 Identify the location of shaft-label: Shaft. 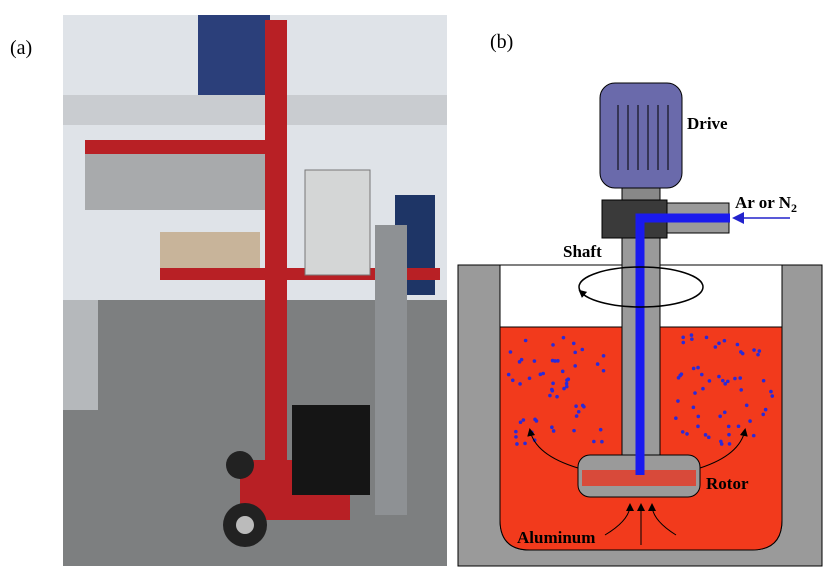
(582, 251).